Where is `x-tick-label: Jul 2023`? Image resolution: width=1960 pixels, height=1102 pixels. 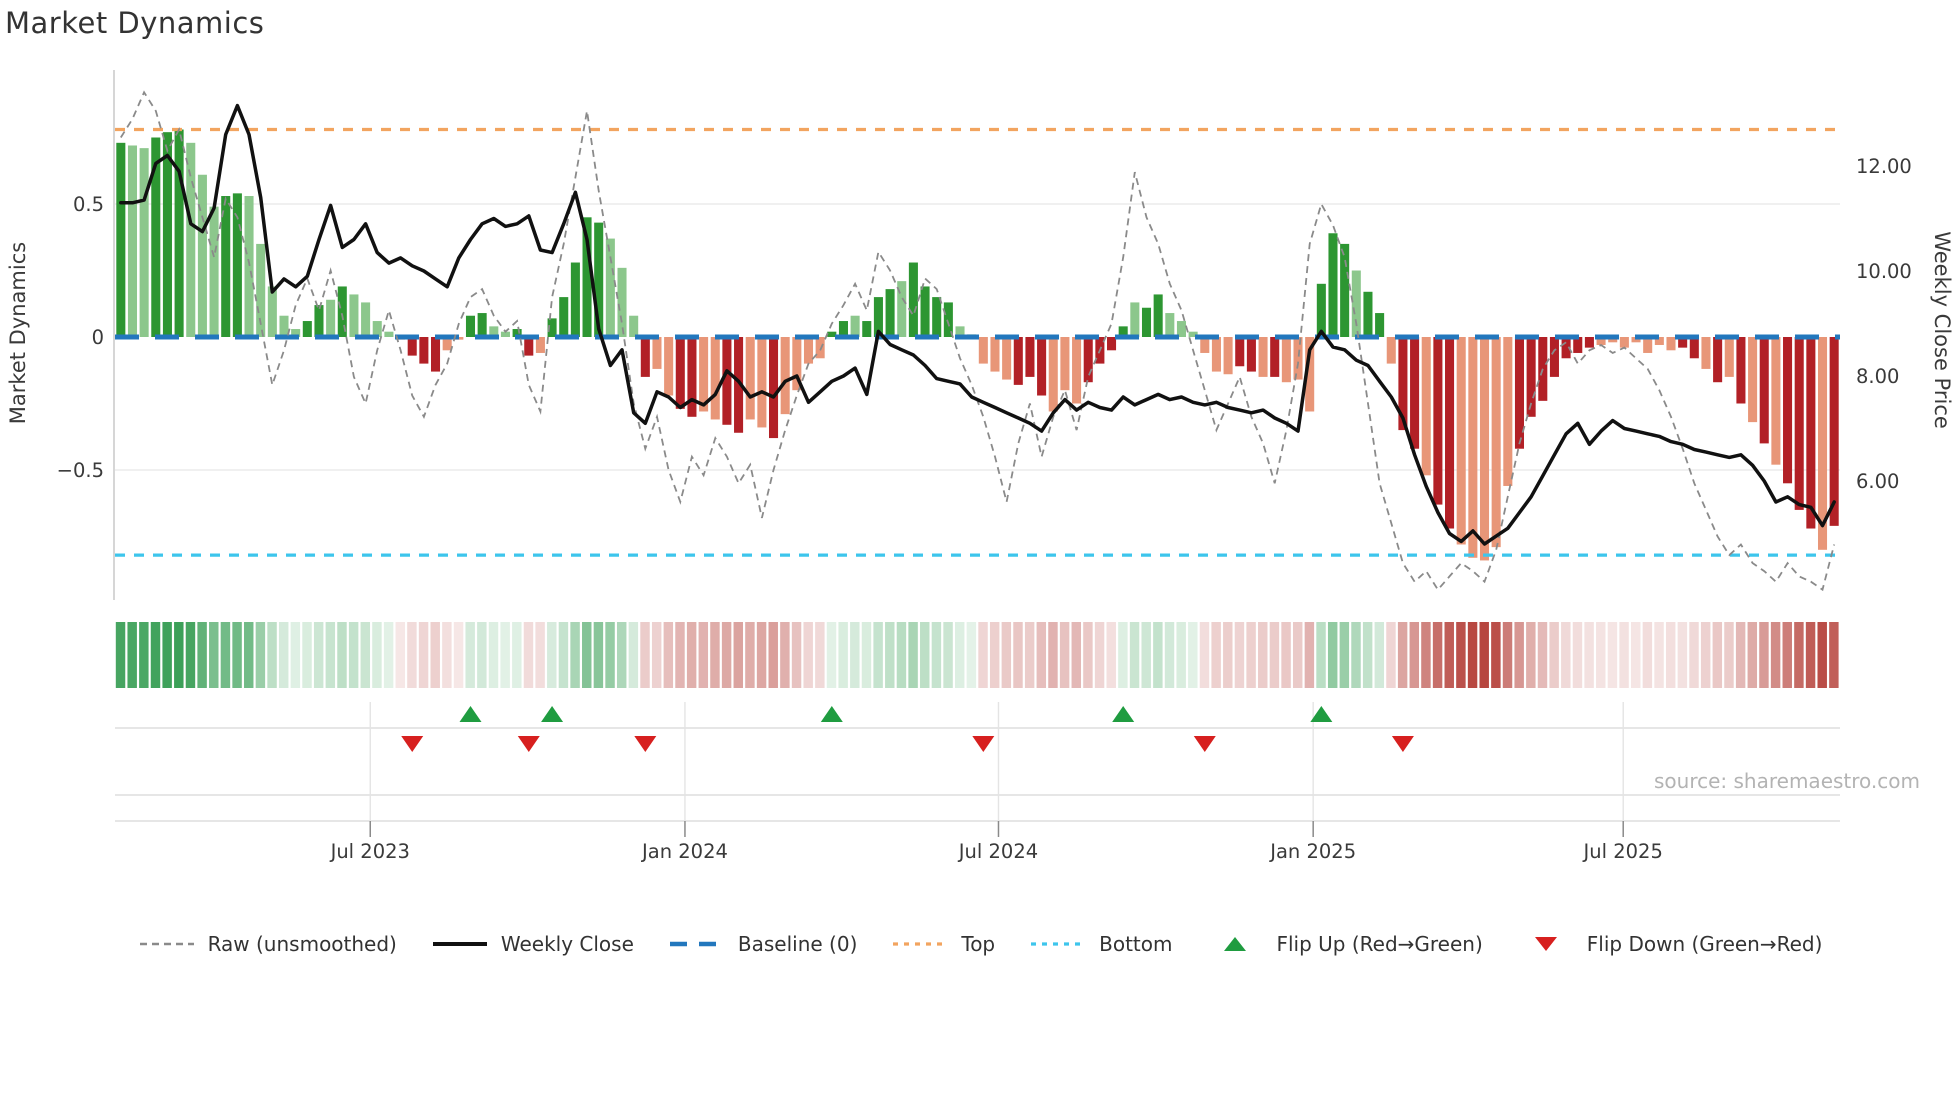 x-tick-label: Jul 2023 is located at coordinates (369, 851).